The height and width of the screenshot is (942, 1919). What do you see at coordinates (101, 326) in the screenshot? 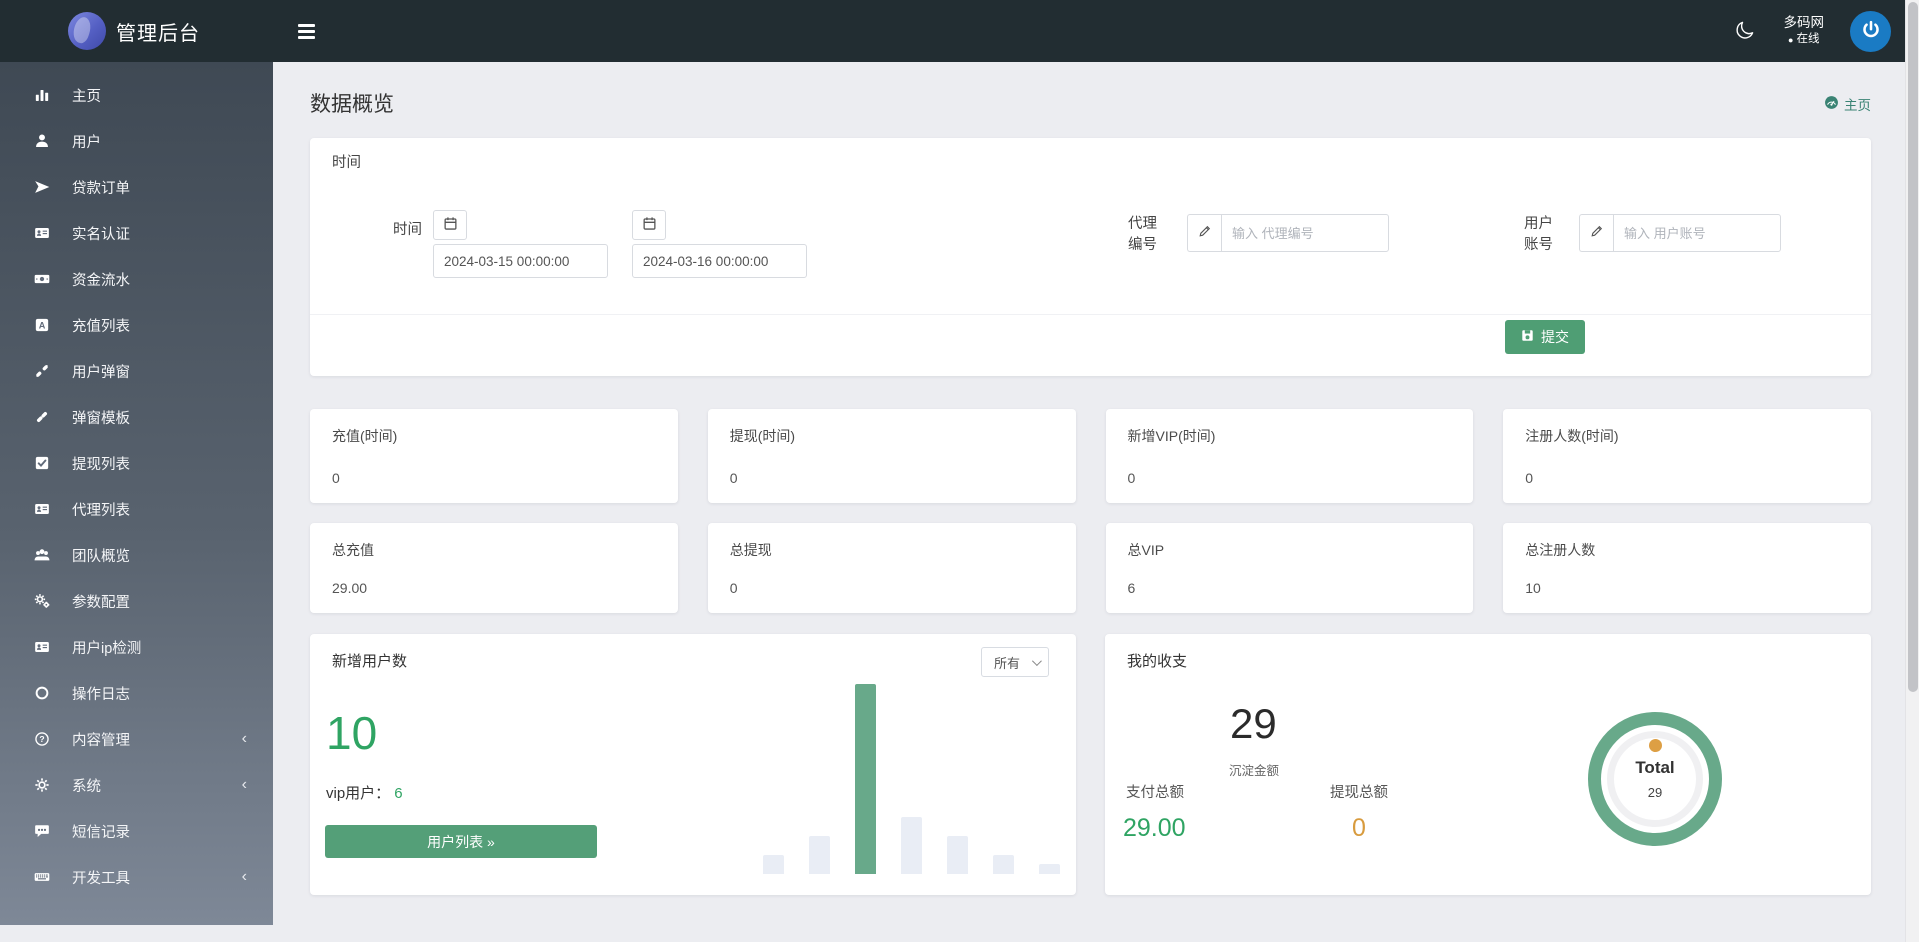
I see `sidebar-item-label: 充值列表` at bounding box center [101, 326].